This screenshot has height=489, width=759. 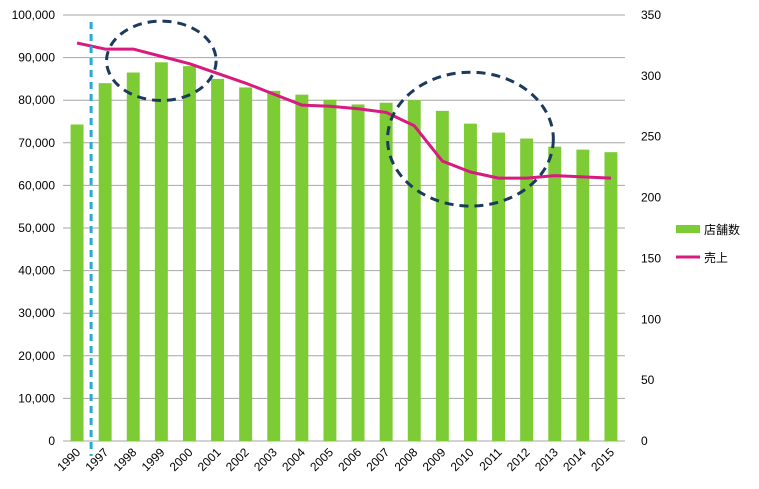 What do you see at coordinates (462, 459) in the screenshot?
I see `x-tick-label: 2010` at bounding box center [462, 459].